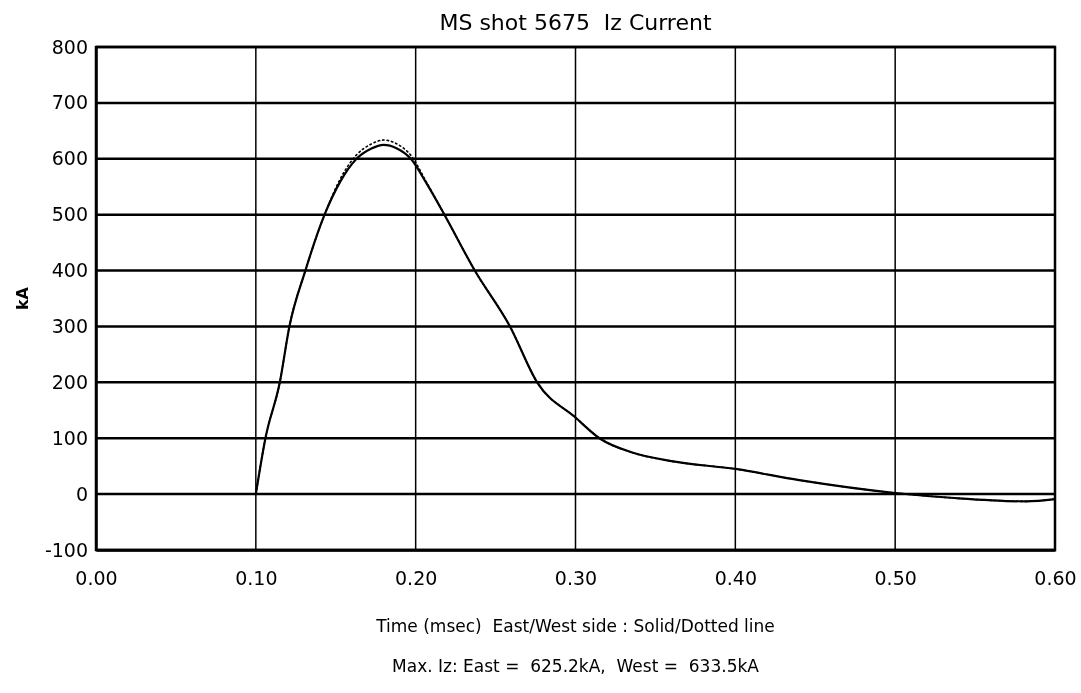 The width and height of the screenshot is (1081, 693). Describe the element at coordinates (96, 578) in the screenshot. I see `x-tick-label: 0.00` at that location.